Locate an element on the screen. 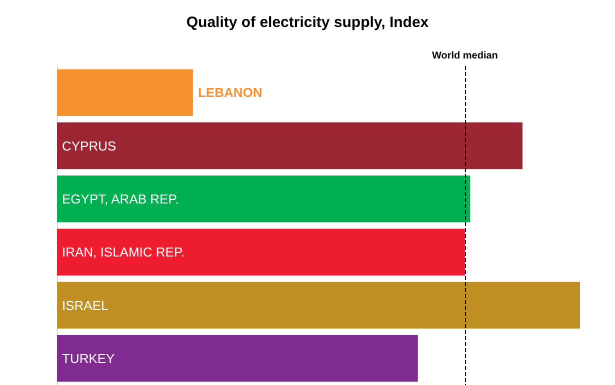 This screenshot has width=615, height=385. y-tick-label: CYPRUS is located at coordinates (89, 146).